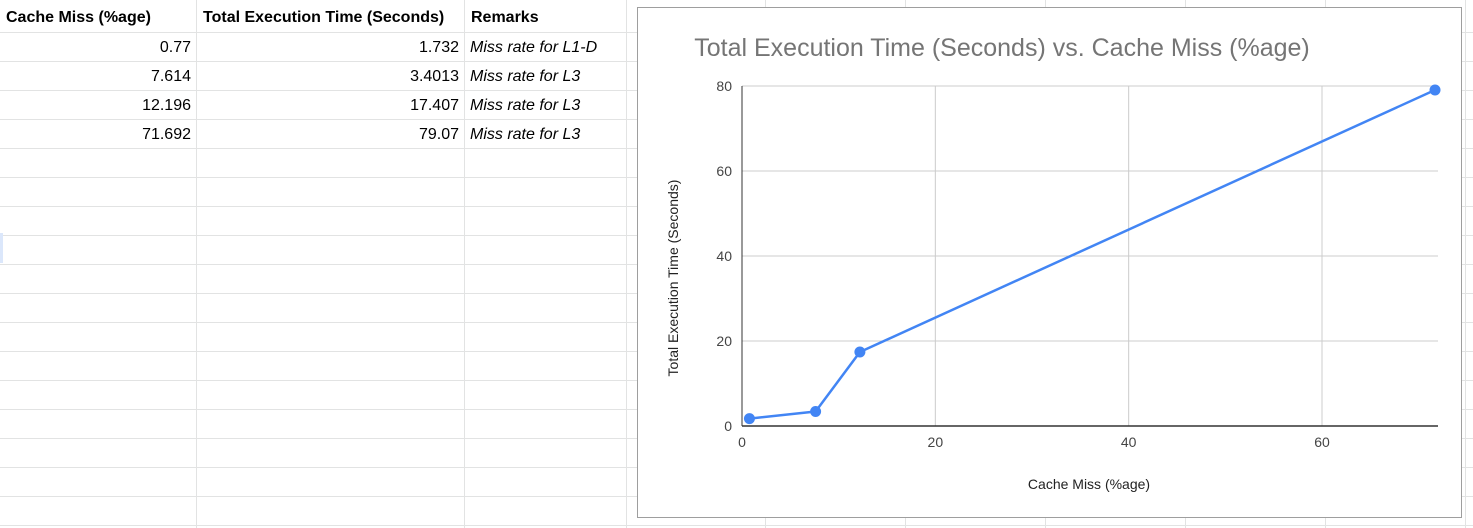 The width and height of the screenshot is (1473, 528). I want to click on x-tick-label: 20, so click(936, 442).